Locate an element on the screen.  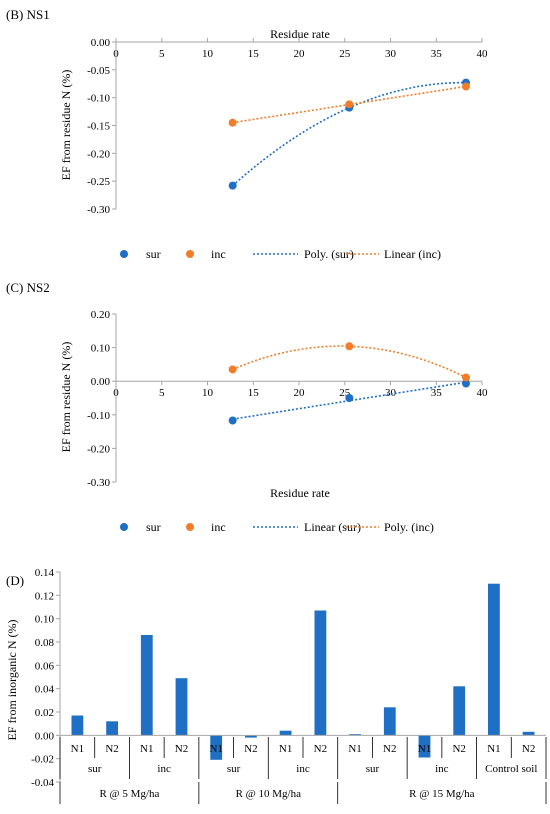
panel-b-plot-area is located at coordinates (298, 125).